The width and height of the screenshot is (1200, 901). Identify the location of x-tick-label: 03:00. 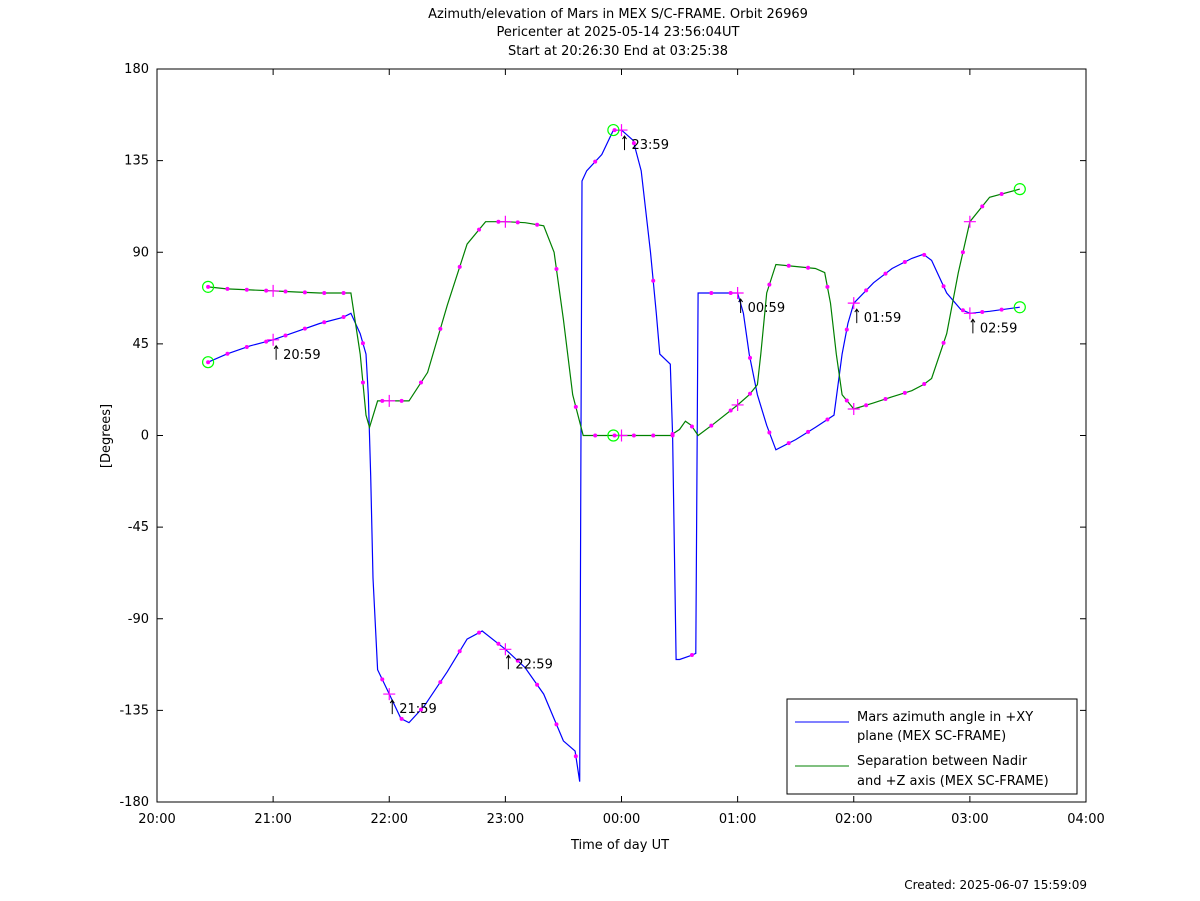
(969, 819).